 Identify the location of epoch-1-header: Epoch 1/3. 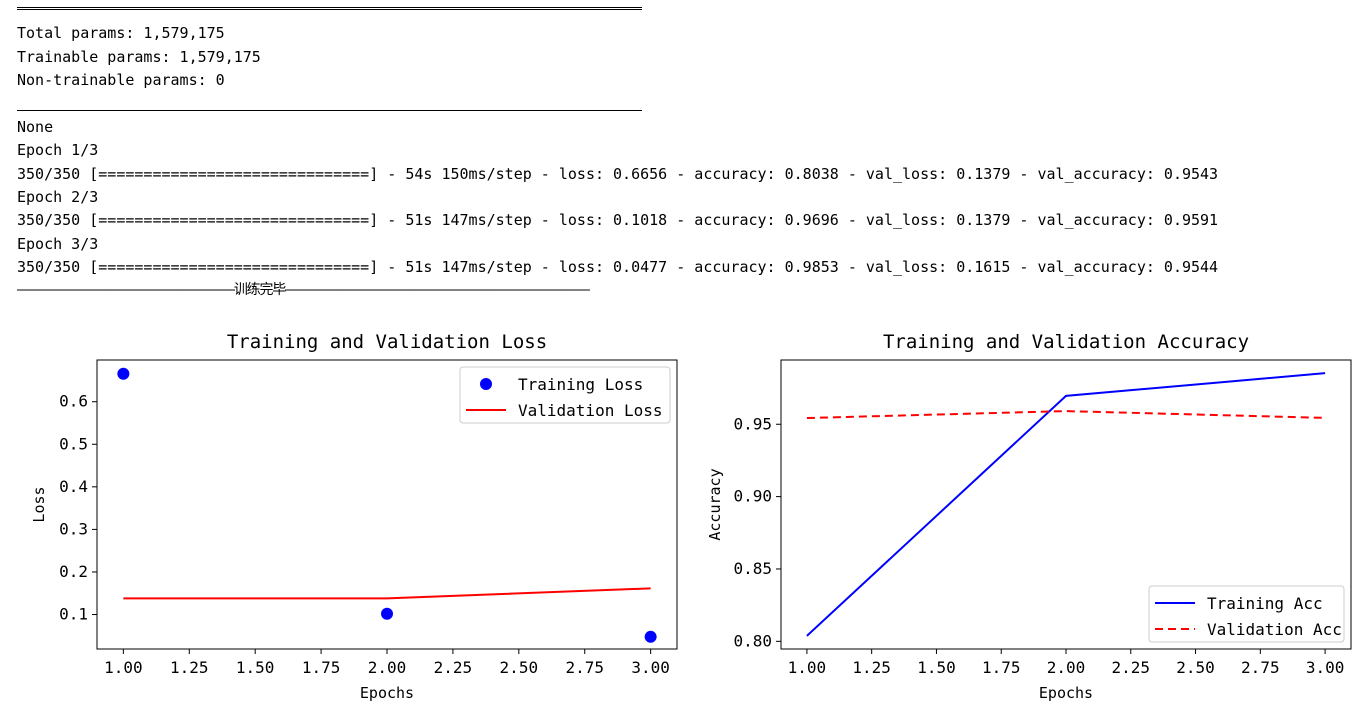
(58, 150).